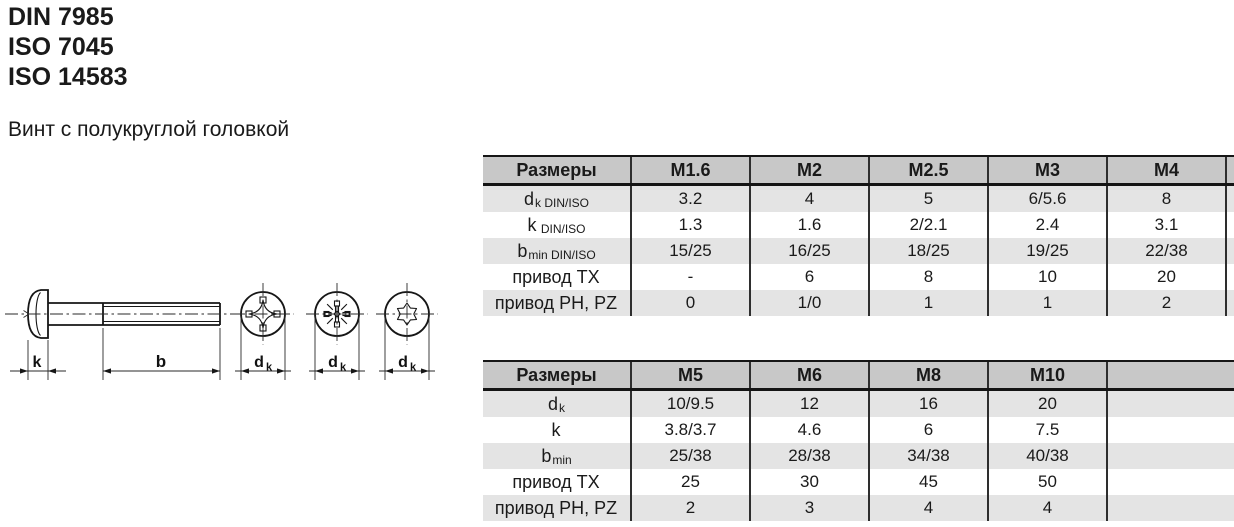 The image size is (1234, 527). Describe the element at coordinates (808, 482) in the screenshot. I see `value-cell: 30` at that location.